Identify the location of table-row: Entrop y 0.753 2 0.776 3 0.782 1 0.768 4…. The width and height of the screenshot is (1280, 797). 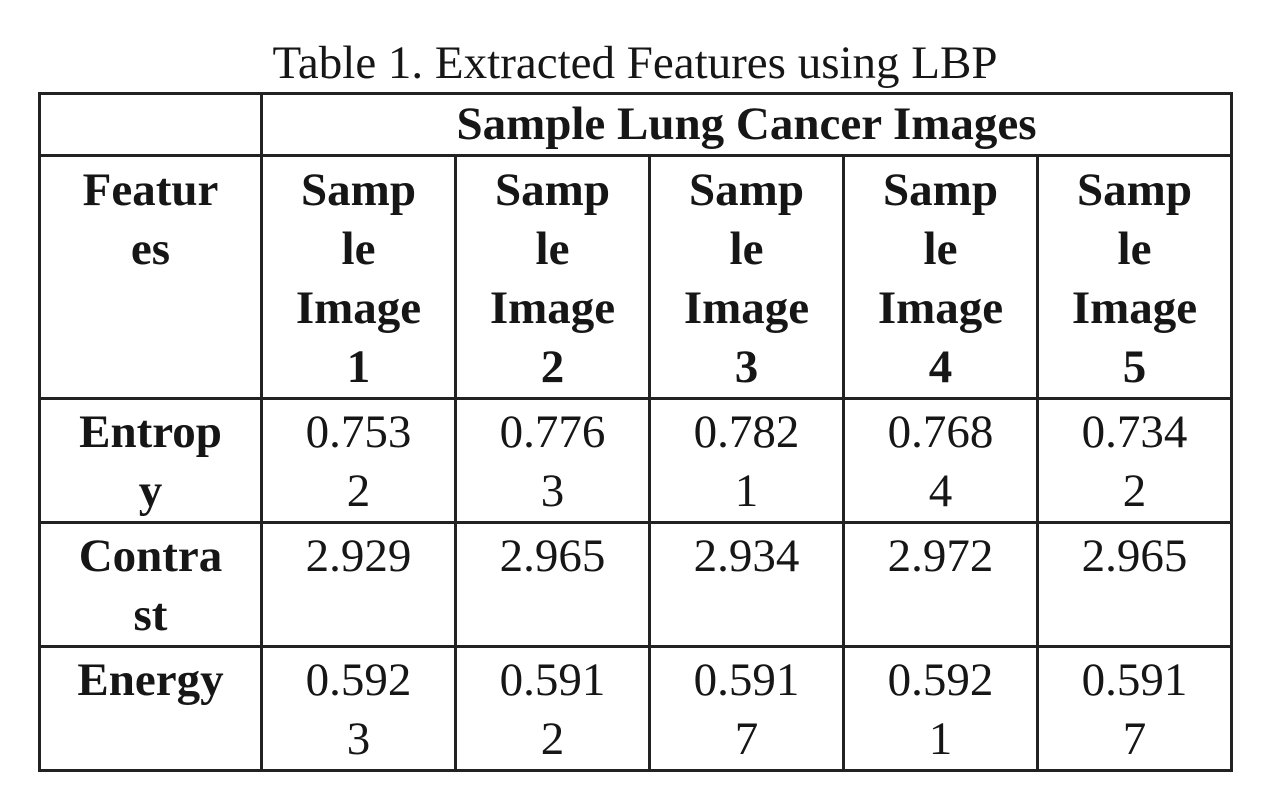
(636, 460).